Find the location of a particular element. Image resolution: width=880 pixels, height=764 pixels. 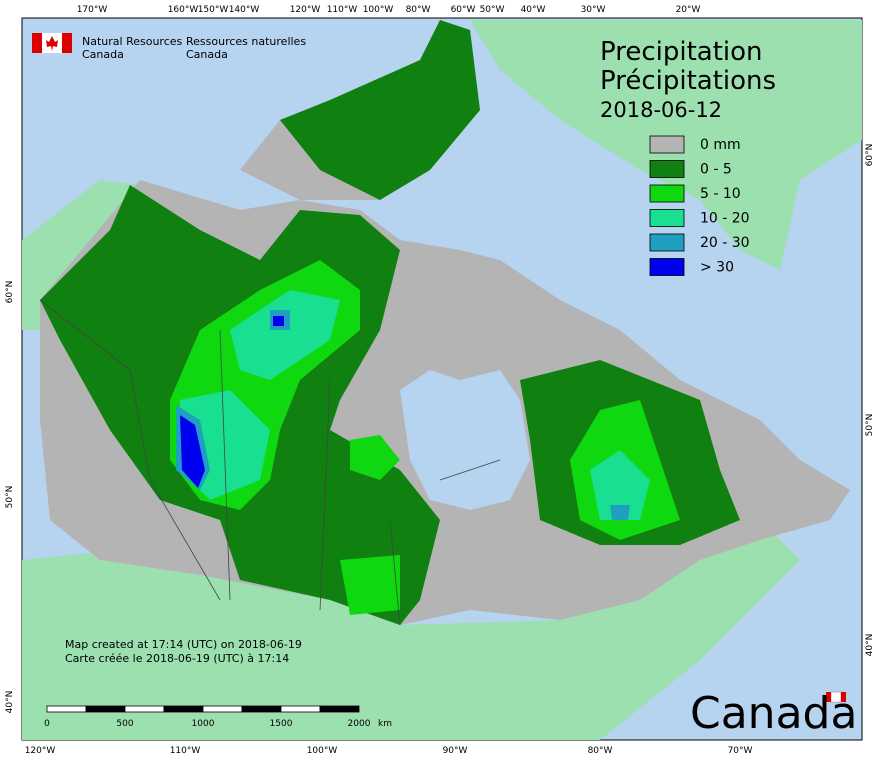

agency-fr: Ressources naturelles is located at coordinates (246, 41).